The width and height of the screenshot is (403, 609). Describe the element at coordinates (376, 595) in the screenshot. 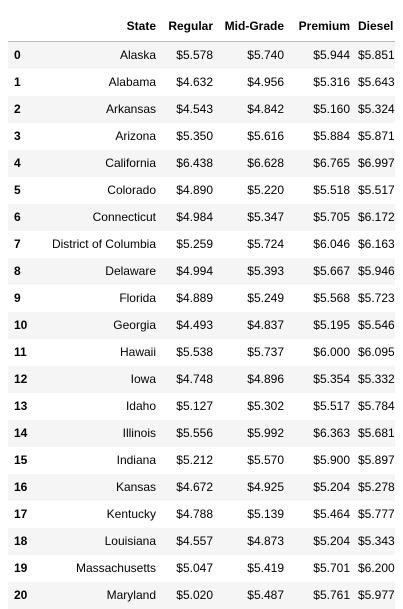

I see `cell-diesel: $5.977` at that location.